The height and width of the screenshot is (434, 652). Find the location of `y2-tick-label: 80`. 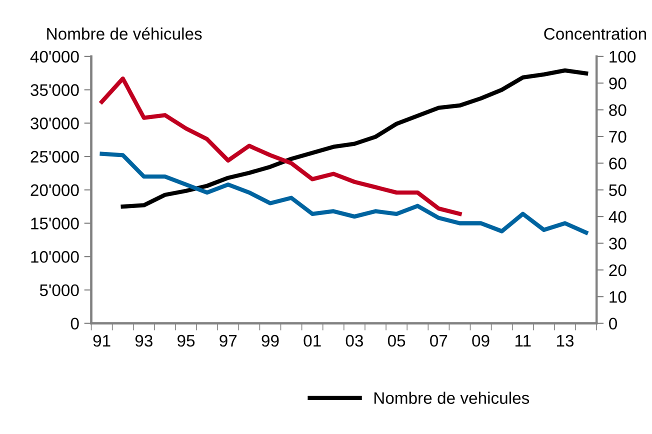

y2-tick-label: 80 is located at coordinates (617, 110).